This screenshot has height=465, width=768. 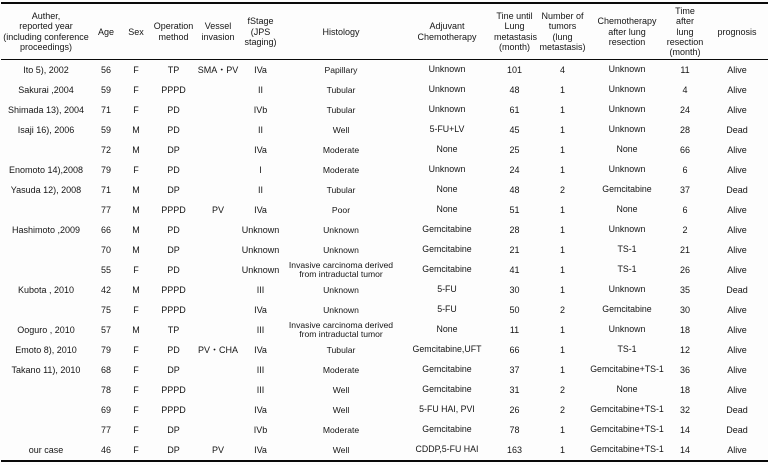 I want to click on column-header-prognosis: prognosis, so click(x=736, y=32).